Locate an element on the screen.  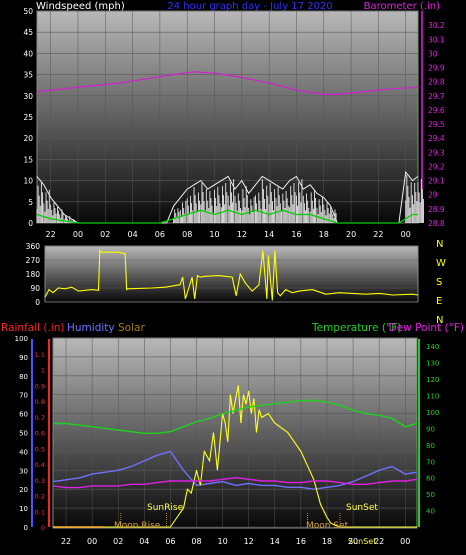
wind-x-tick: 04 is located at coordinates (132, 234).